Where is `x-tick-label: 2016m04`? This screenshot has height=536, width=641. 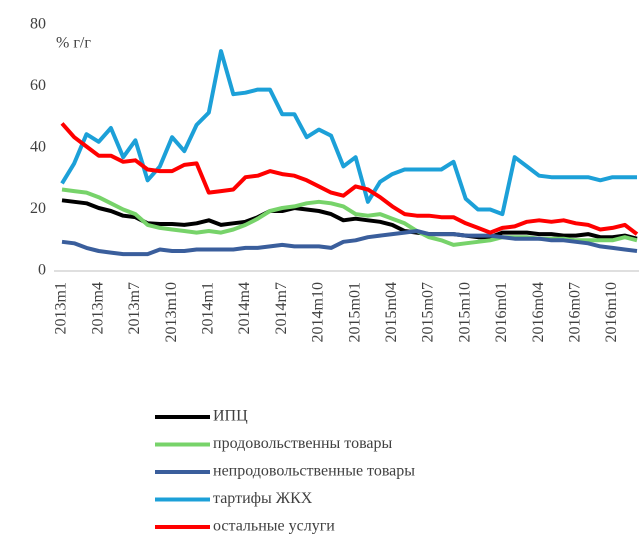
x-tick-label: 2016m04 is located at coordinates (538, 312).